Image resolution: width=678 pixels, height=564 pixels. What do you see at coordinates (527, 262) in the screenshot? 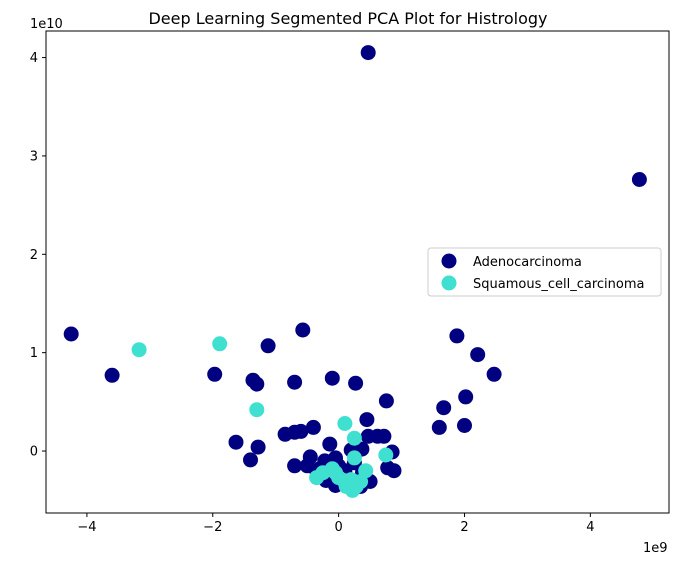
I see `legend-label-adenocarcinoma: Adenocarcinoma` at bounding box center [527, 262].